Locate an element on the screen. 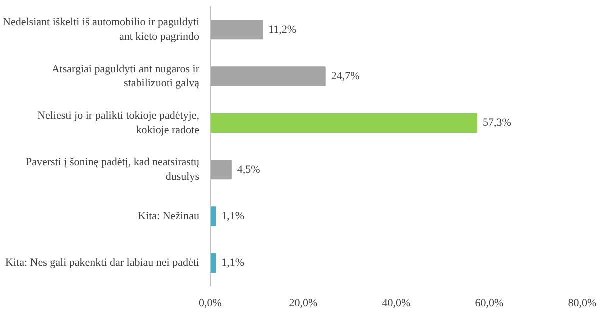 This screenshot has height=312, width=600. x-tick-label: 40,0% is located at coordinates (396, 304).